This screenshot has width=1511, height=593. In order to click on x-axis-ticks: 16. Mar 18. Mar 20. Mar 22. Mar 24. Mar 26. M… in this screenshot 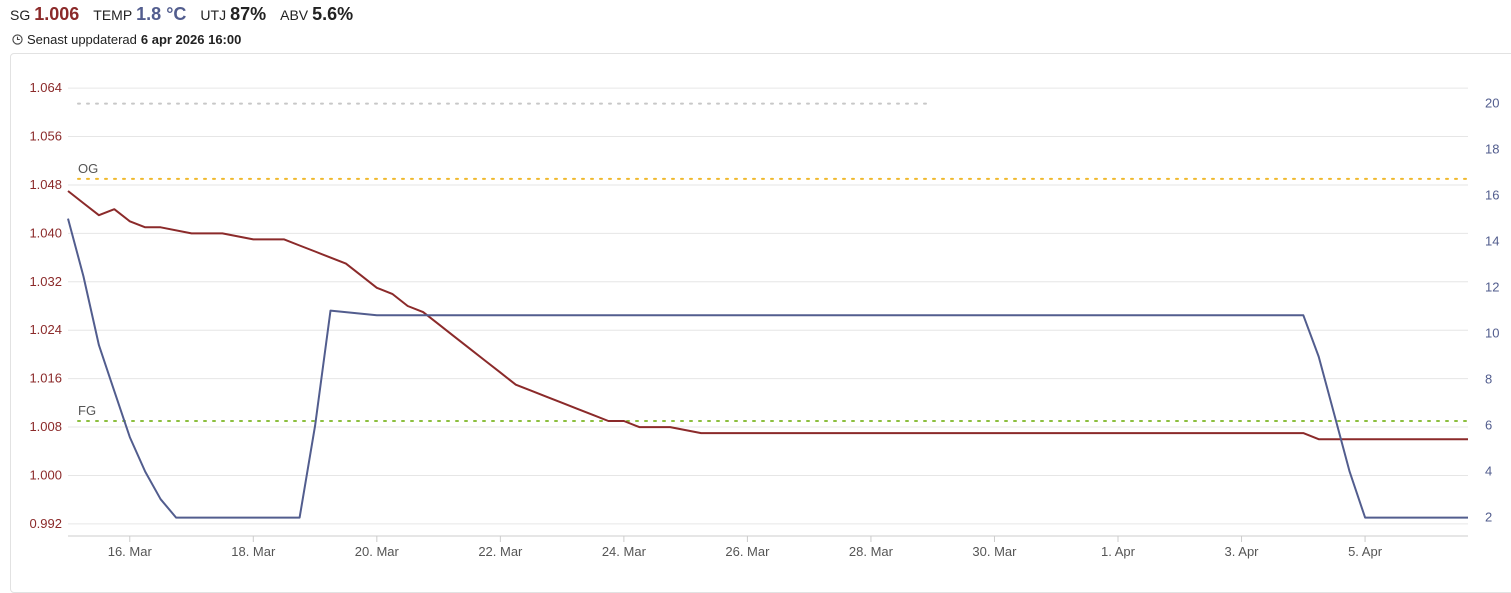, I will do `click(745, 547)`.